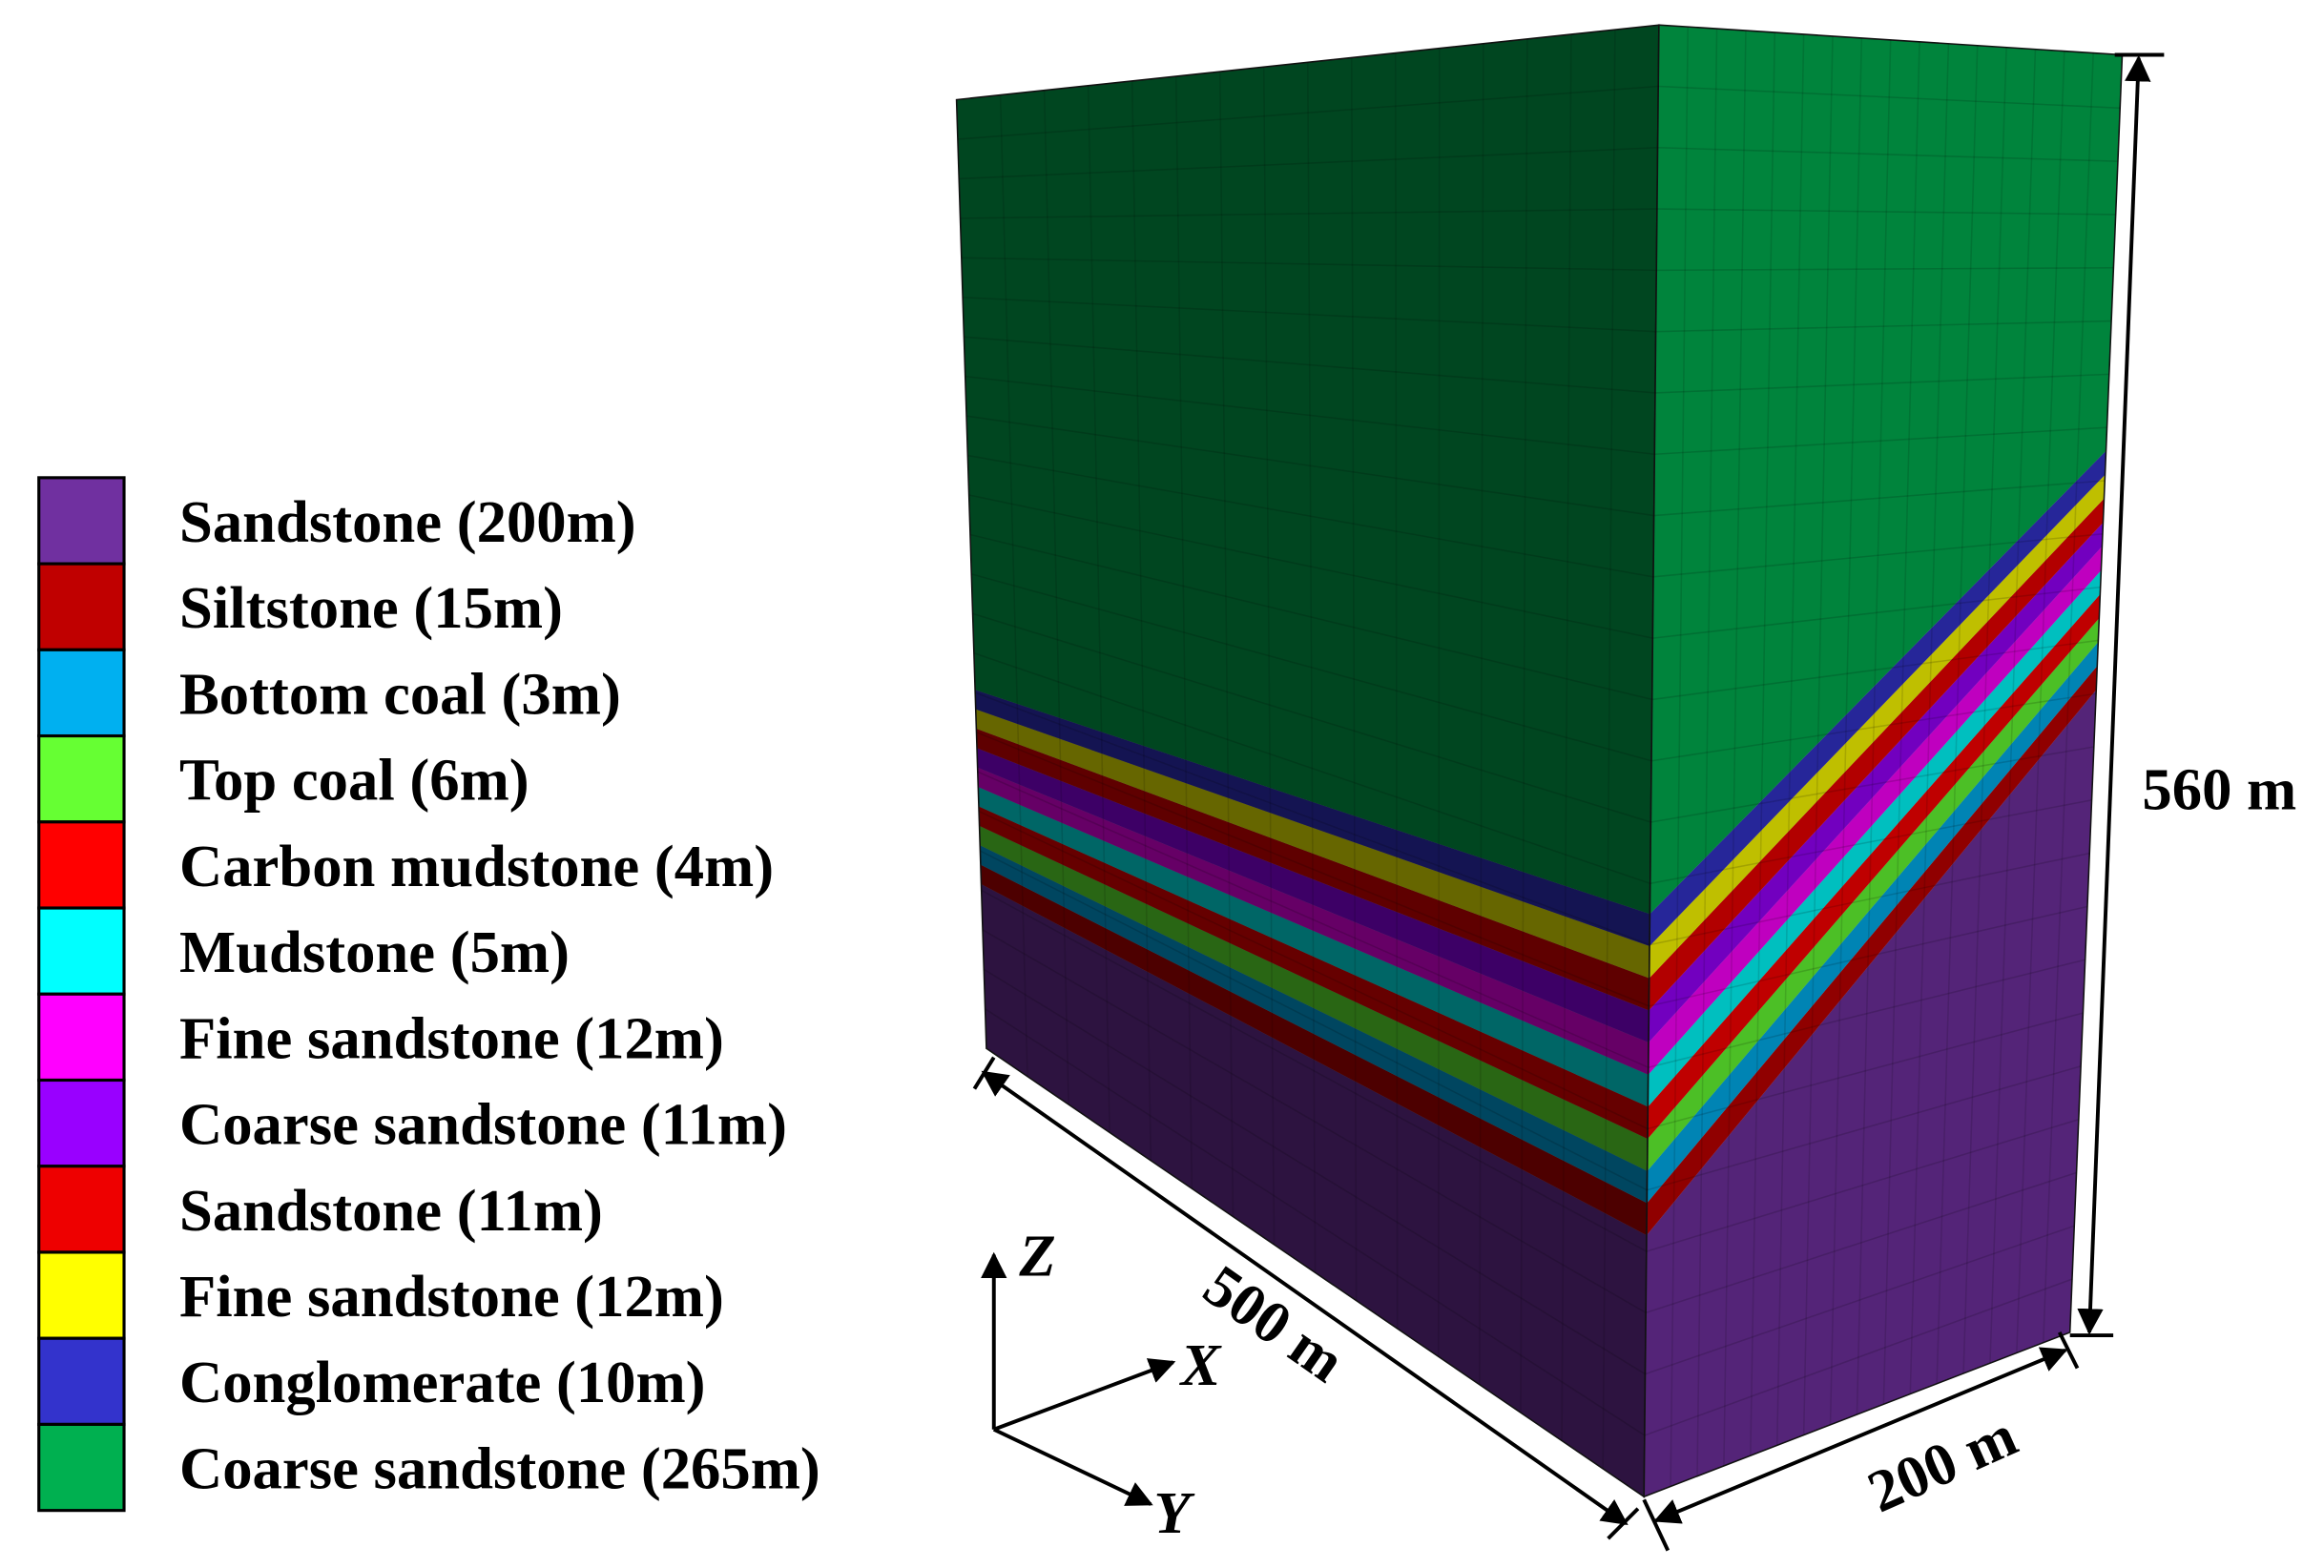  Describe the element at coordinates (499, 1467) in the screenshot. I see `legend-label: Coarse sandstone (265m)` at that location.